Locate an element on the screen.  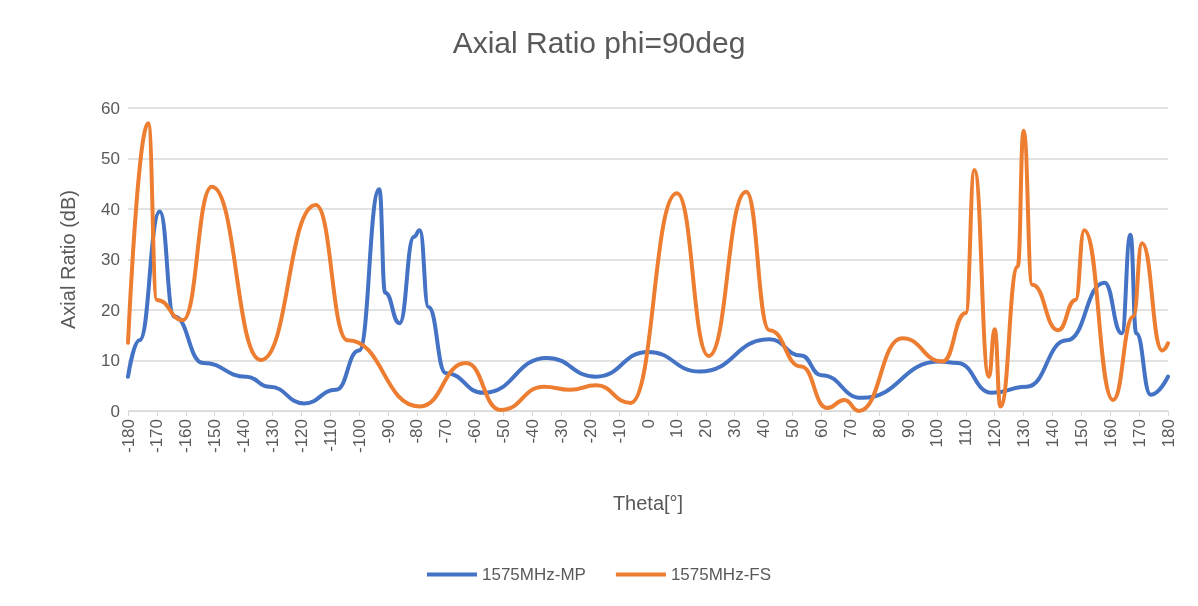
x-tick-label: 170 is located at coordinates (1139, 433).